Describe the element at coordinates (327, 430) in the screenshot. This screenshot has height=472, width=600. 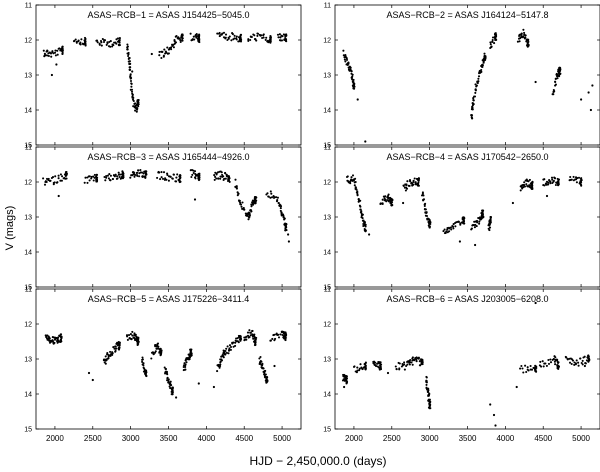
I see `y-tick-label: 15` at that location.